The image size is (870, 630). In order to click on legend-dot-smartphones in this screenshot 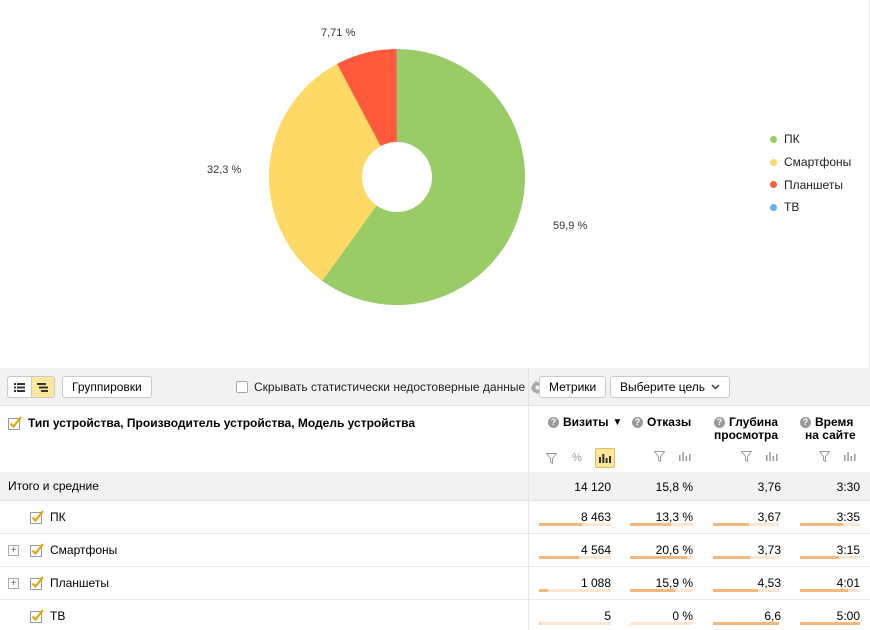, I will do `click(773, 162)`.